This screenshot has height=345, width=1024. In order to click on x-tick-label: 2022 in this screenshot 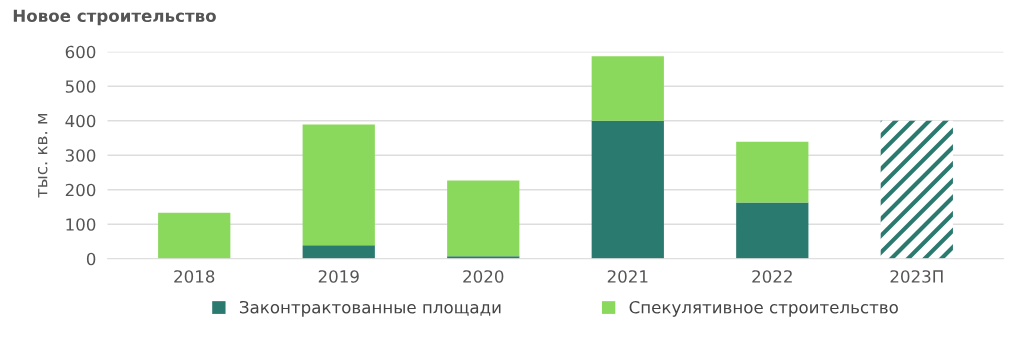, I will do `click(772, 276)`.